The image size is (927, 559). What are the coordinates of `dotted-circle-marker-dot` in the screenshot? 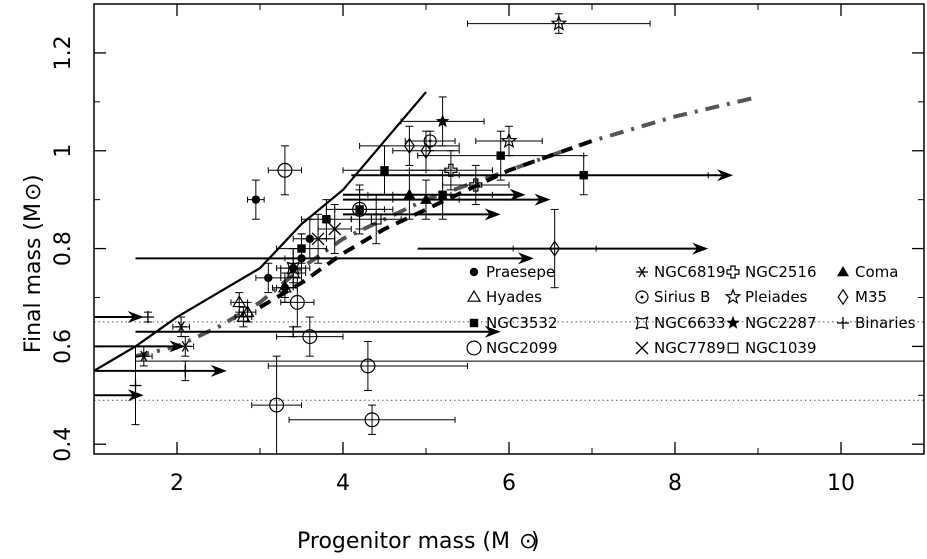 It's located at (430, 141).